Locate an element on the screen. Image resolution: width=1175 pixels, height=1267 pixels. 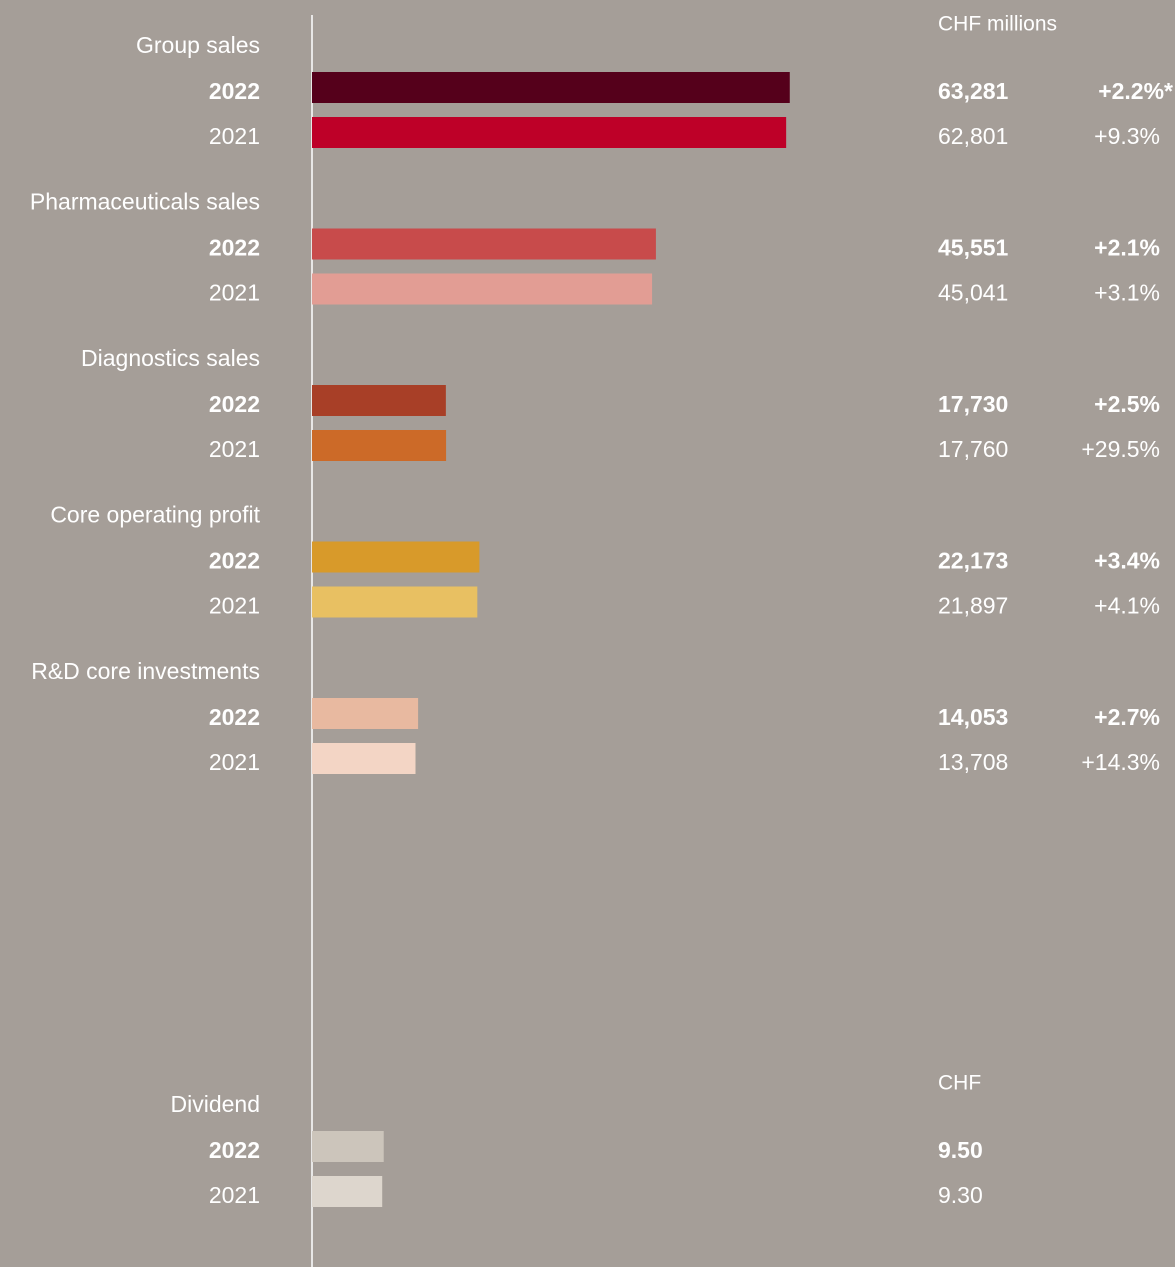
value-label: 45,041 is located at coordinates (973, 293).